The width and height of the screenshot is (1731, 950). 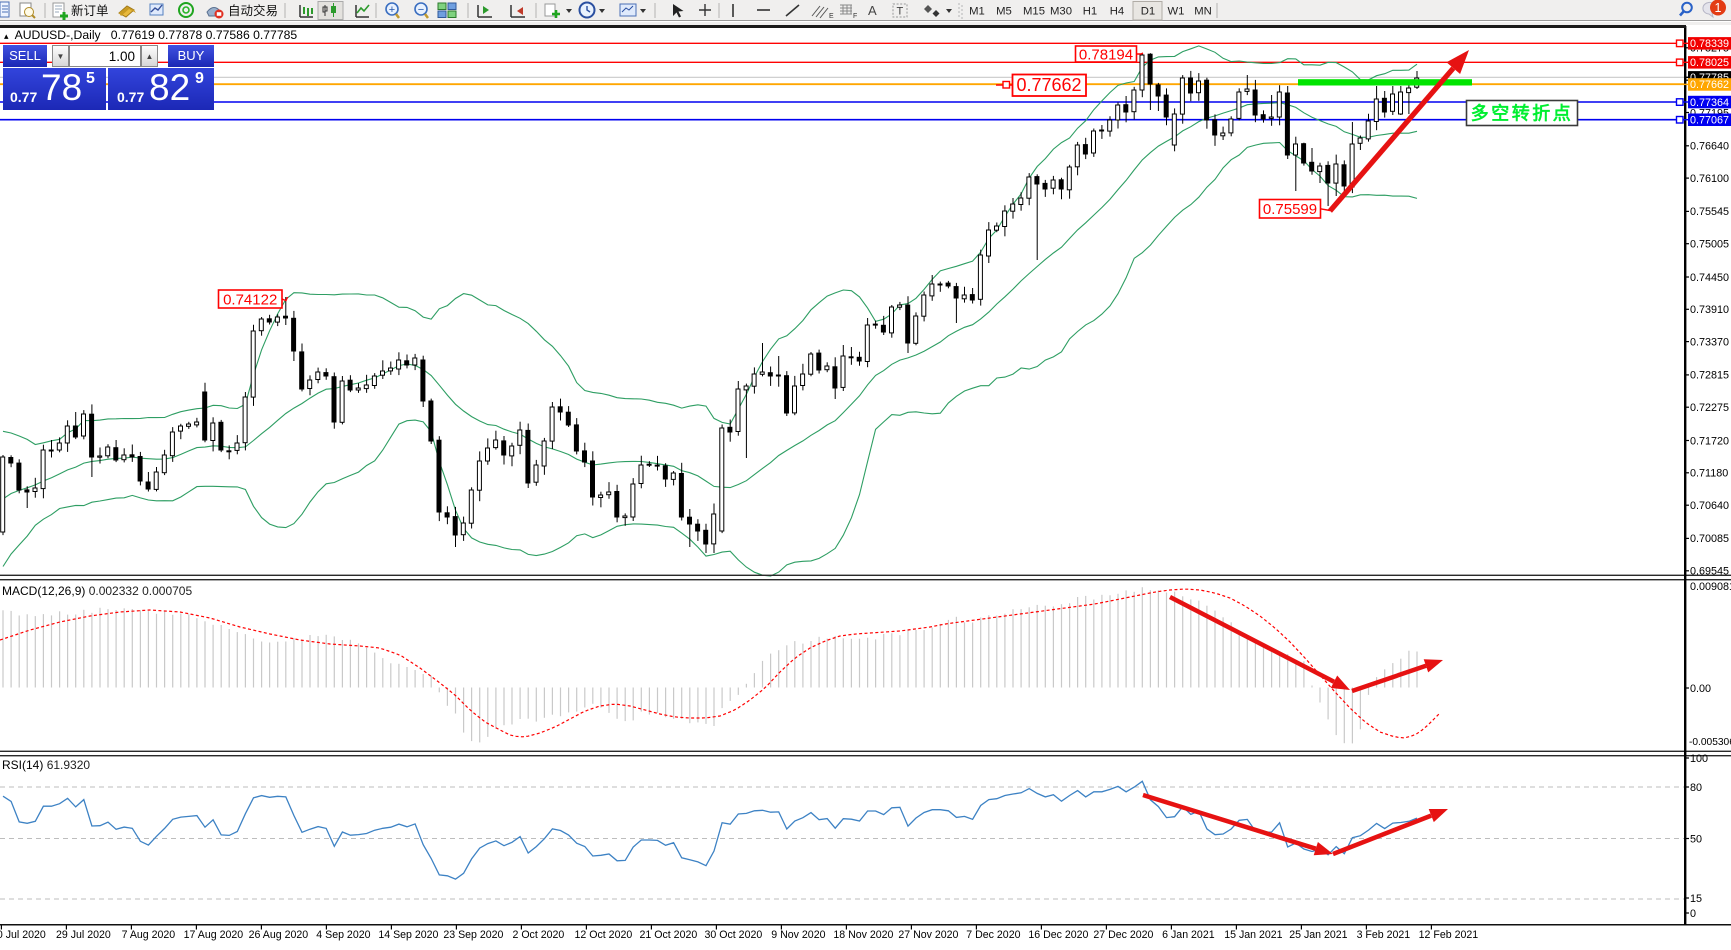 What do you see at coordinates (1709, 103) in the screenshot?
I see `svg-text: 0.77364` at bounding box center [1709, 103].